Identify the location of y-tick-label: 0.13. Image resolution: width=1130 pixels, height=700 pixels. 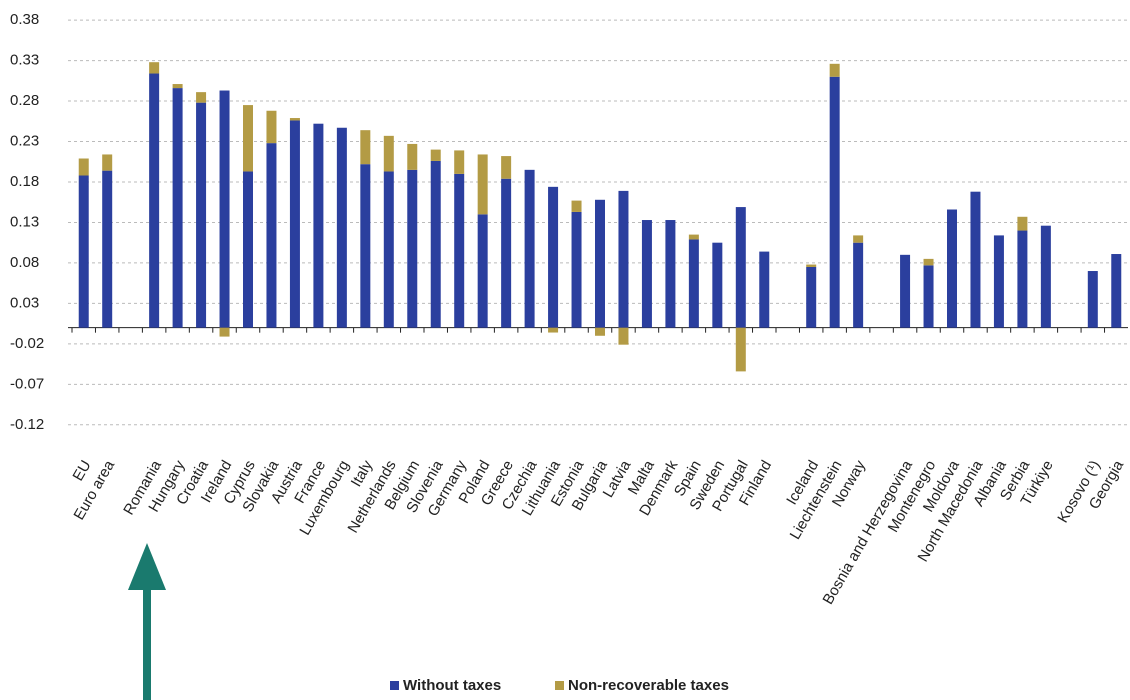
(24, 221).